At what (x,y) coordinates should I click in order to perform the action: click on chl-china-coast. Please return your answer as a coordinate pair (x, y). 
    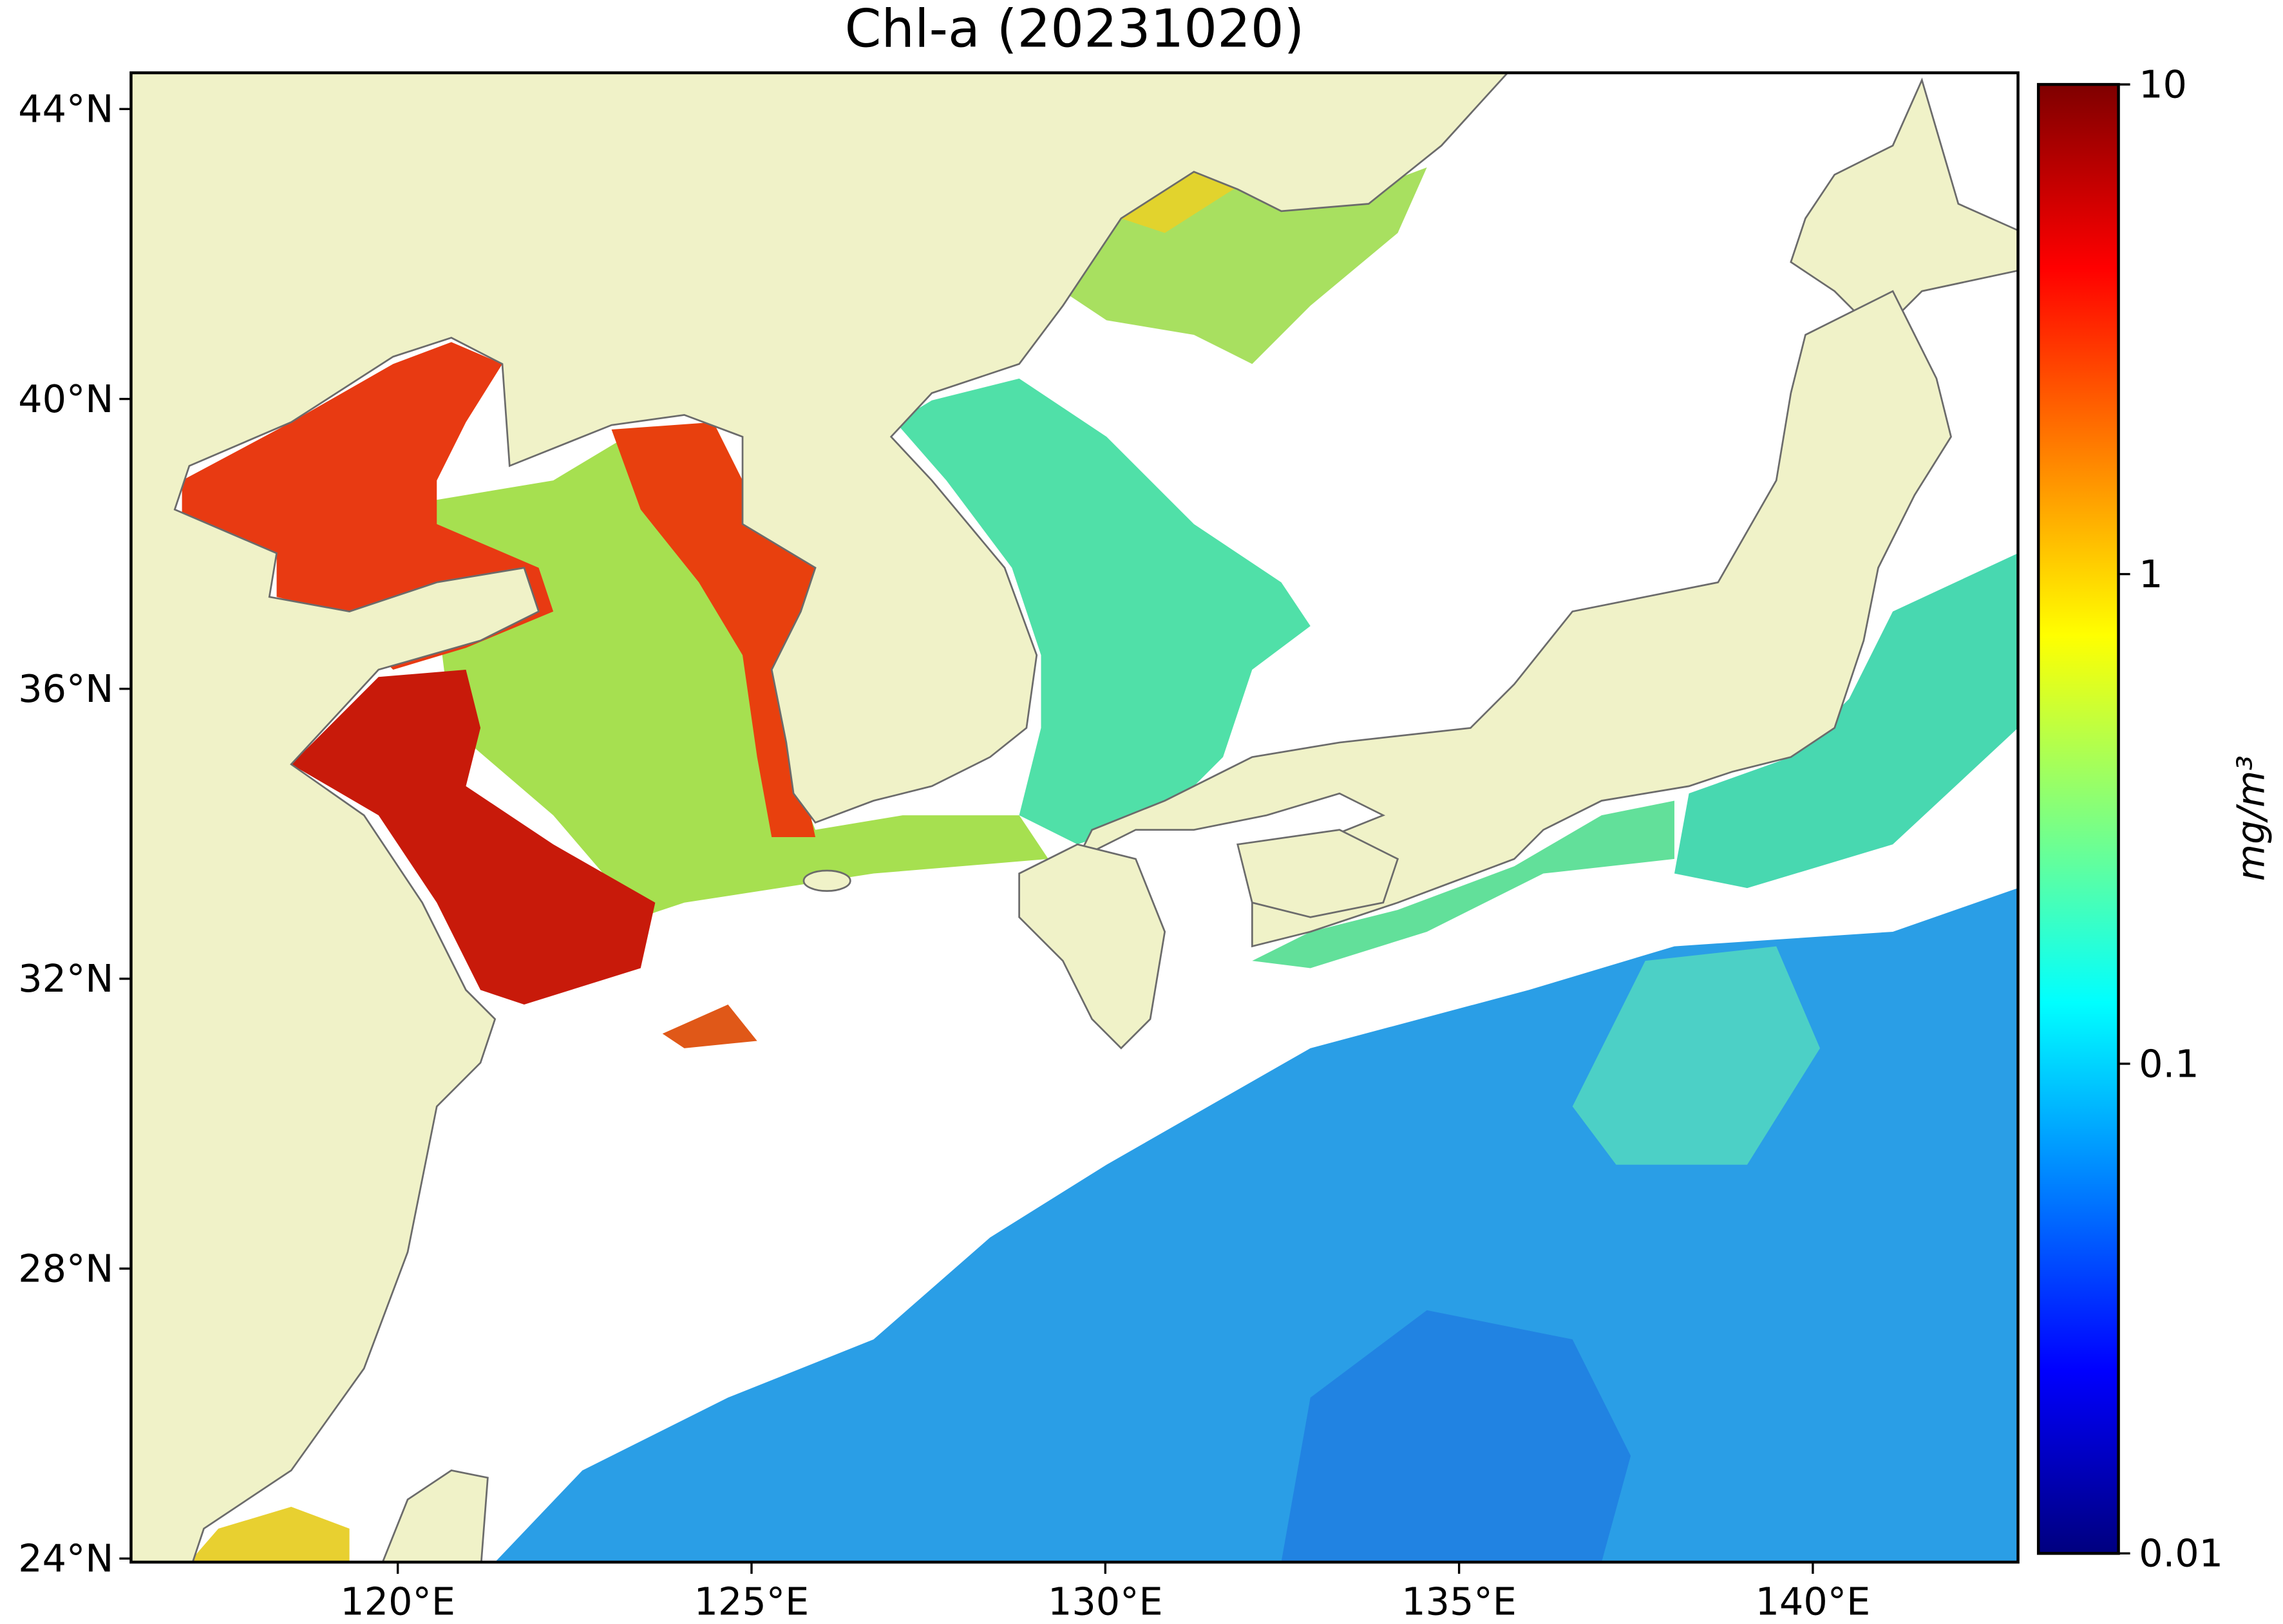
    Looking at the image, I should click on (473, 838).